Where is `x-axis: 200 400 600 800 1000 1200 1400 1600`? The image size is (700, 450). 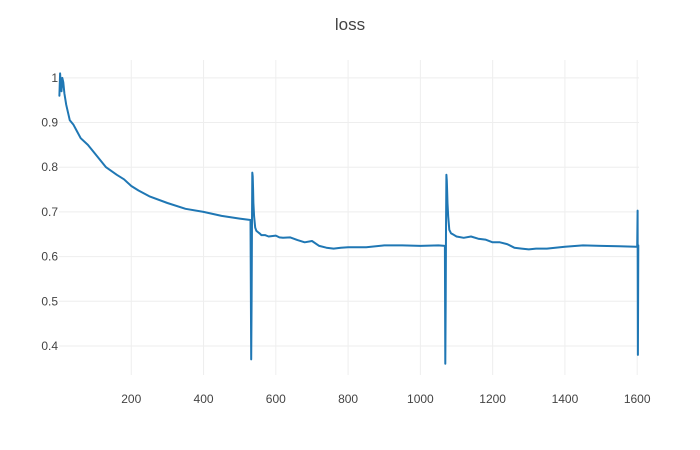
x-axis: 200 400 600 800 1000 1200 1400 1600 is located at coordinates (386, 399).